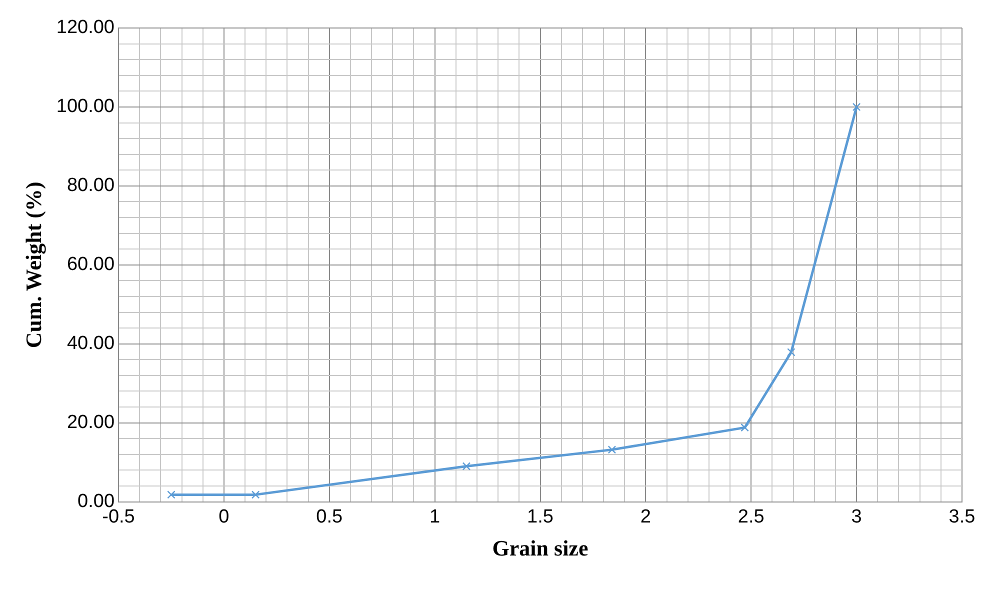 The image size is (1000, 595). Describe the element at coordinates (329, 517) in the screenshot. I see `x-tick-label: 0.5` at that location.